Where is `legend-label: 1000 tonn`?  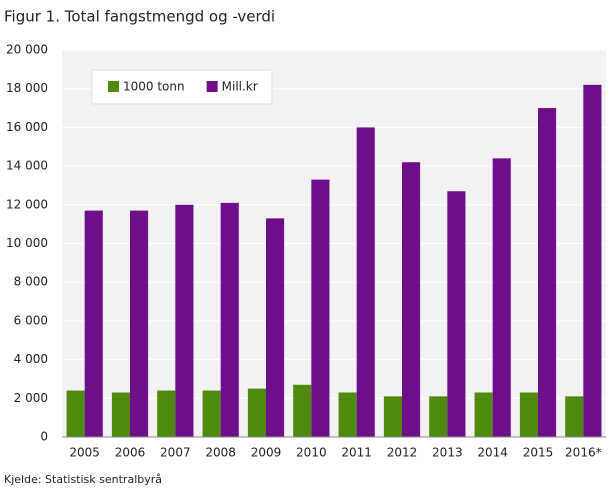
legend-label: 1000 tonn is located at coordinates (154, 87).